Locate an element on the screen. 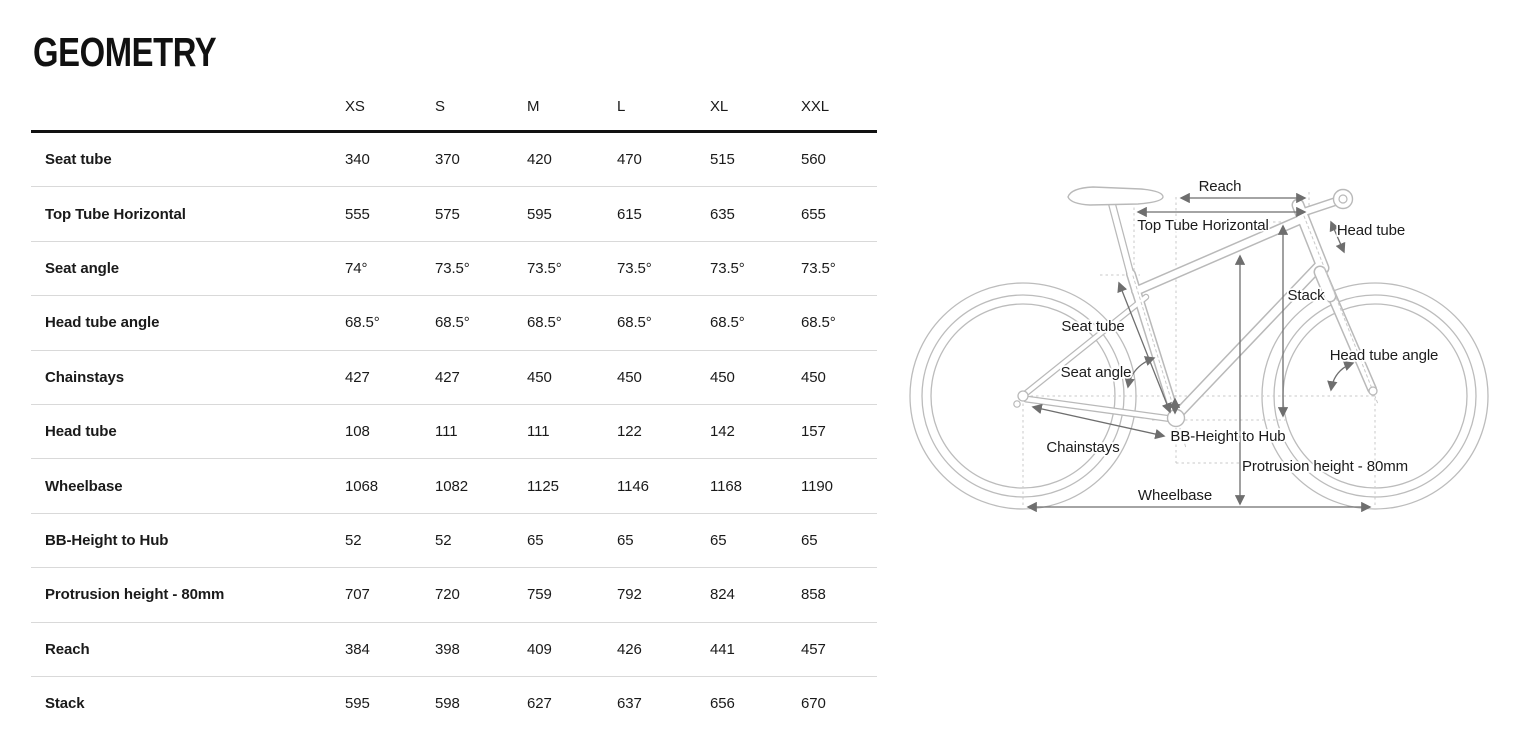  cell-value: 426 is located at coordinates (663, 649).